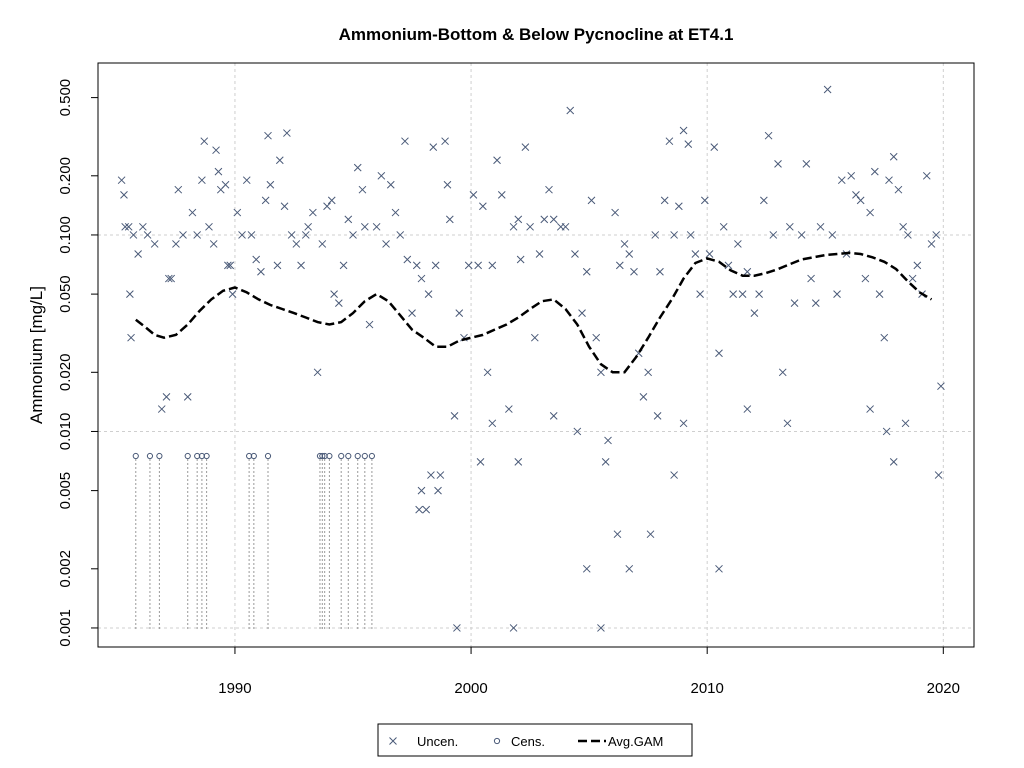  I want to click on legend-label: Uncen., so click(437, 741).